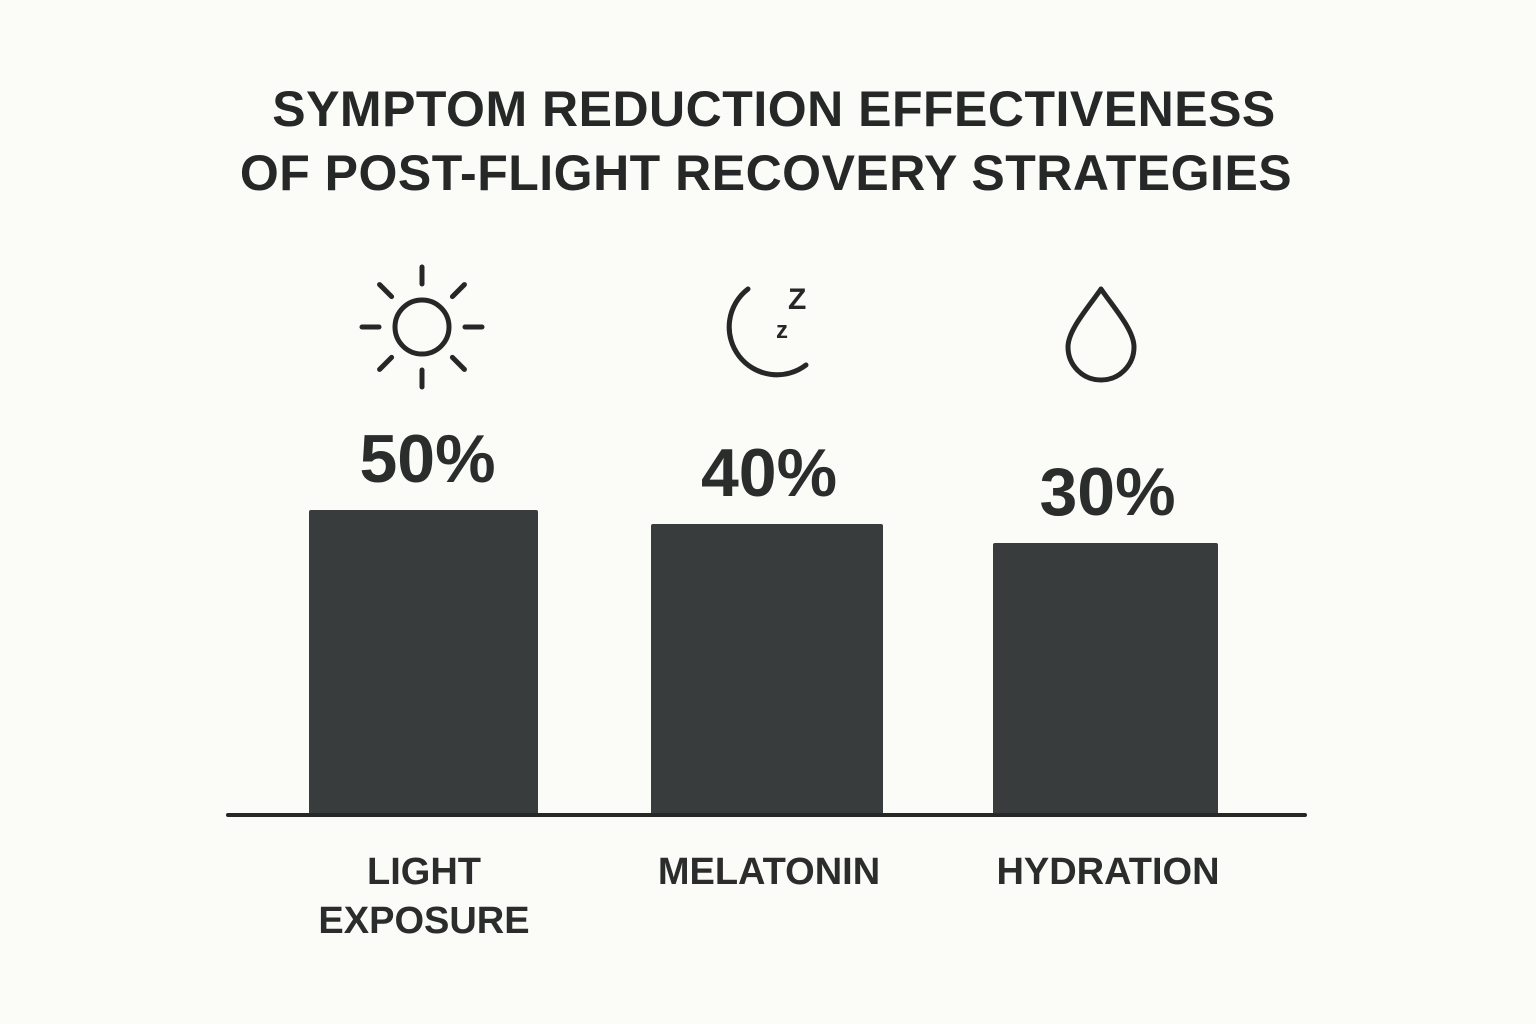 This screenshot has width=1536, height=1024. I want to click on category-label-2-line-0: HYDRATION, so click(1107, 872).